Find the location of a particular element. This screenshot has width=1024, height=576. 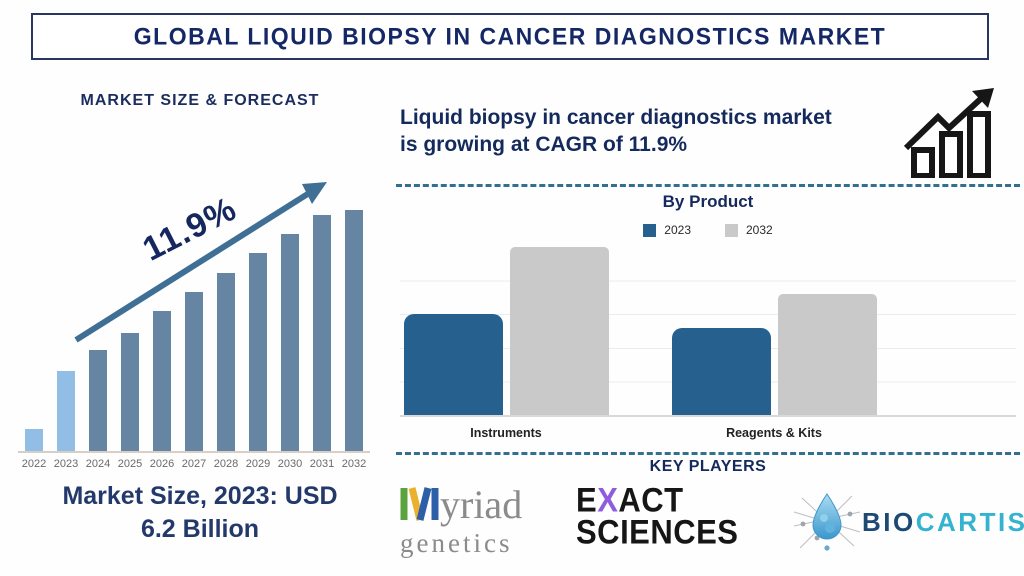

myriad-m-icon is located at coordinates (419, 504).